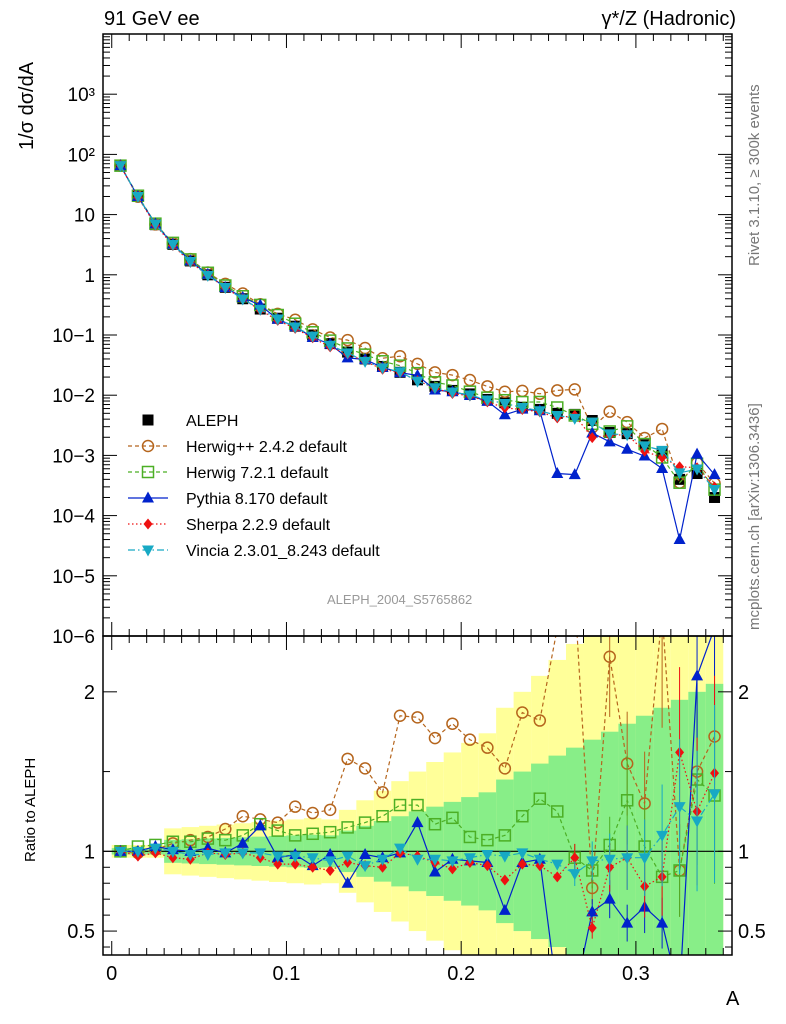 The image size is (786, 1024). What do you see at coordinates (752, 932) in the screenshot?
I see `ratio-tick-label-right: 0.5` at bounding box center [752, 932].